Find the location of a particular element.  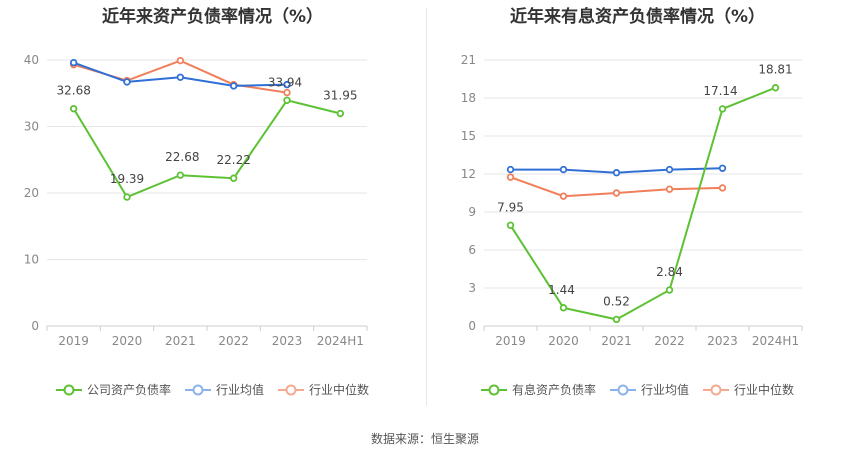

data-label: 22.22 is located at coordinates (233, 160).